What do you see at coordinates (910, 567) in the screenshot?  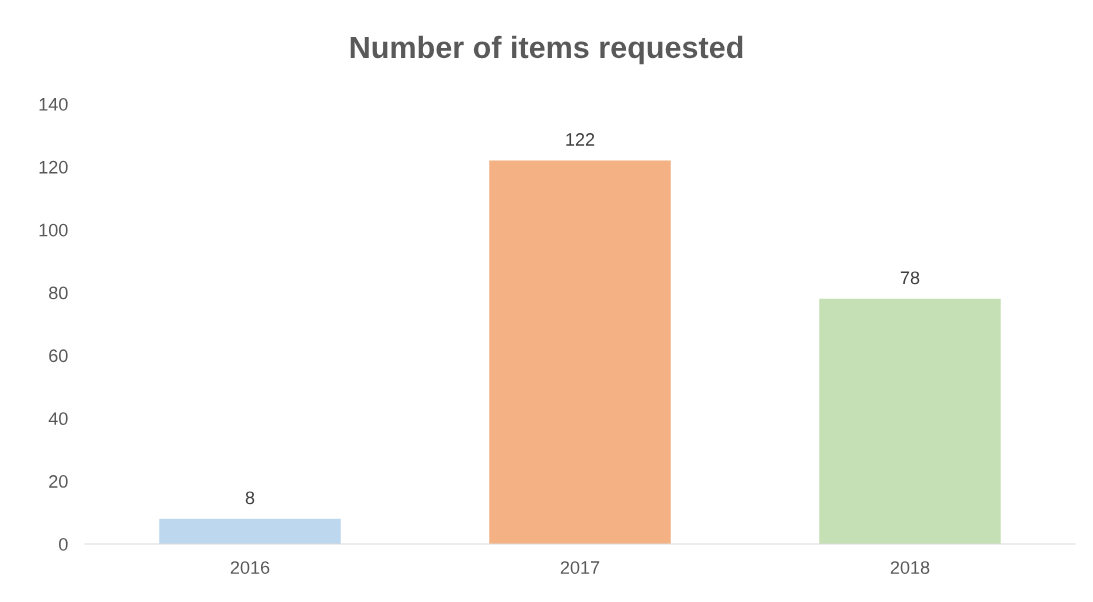 I see `x-tick-label: 2018` at bounding box center [910, 567].